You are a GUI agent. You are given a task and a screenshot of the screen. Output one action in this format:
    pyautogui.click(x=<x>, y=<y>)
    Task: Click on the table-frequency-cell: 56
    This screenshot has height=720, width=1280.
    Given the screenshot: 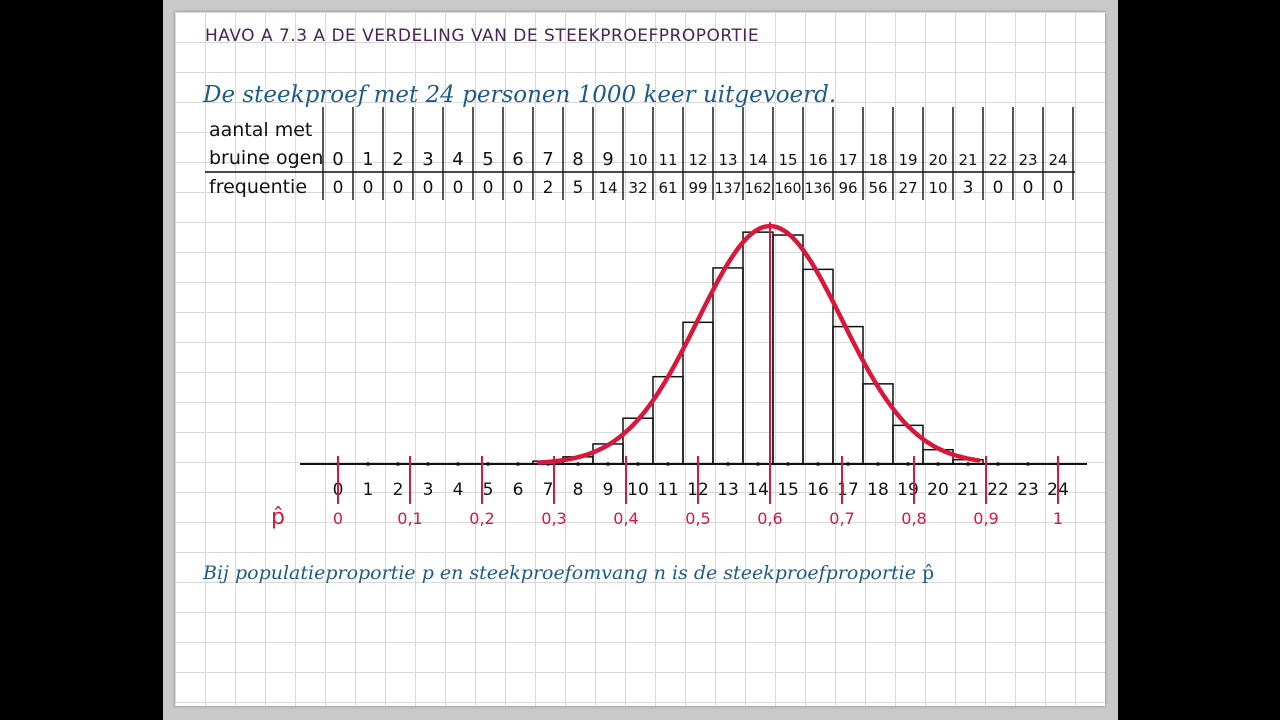 What is the action you would take?
    pyautogui.click(x=877, y=188)
    